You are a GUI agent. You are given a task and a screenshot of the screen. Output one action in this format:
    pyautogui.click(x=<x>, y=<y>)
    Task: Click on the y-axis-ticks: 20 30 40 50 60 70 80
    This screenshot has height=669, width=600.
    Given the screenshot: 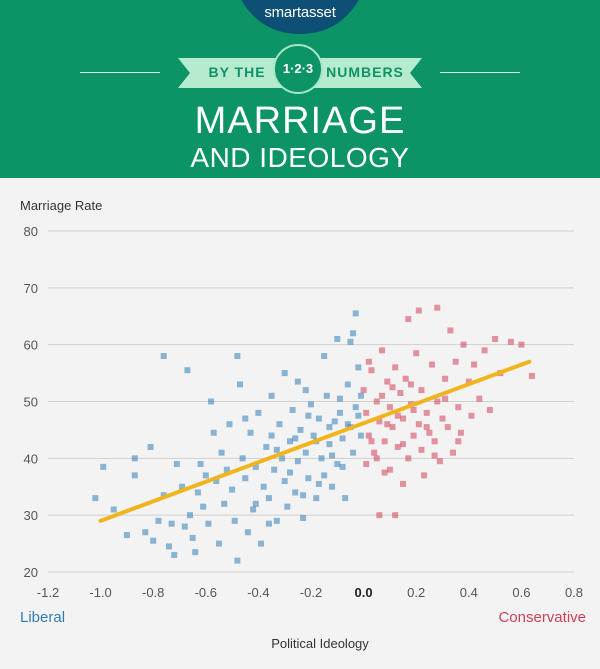 What is the action you would take?
    pyautogui.click(x=31, y=402)
    